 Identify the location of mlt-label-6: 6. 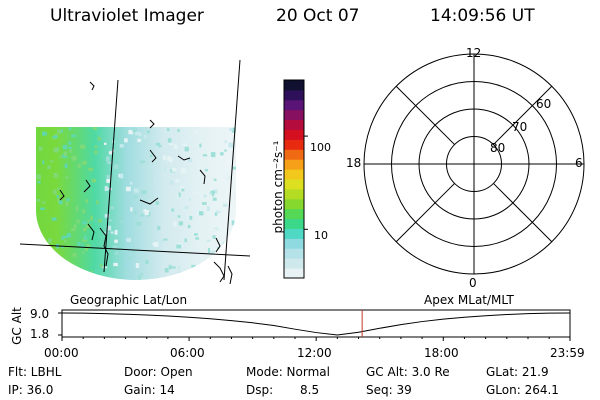
(579, 163).